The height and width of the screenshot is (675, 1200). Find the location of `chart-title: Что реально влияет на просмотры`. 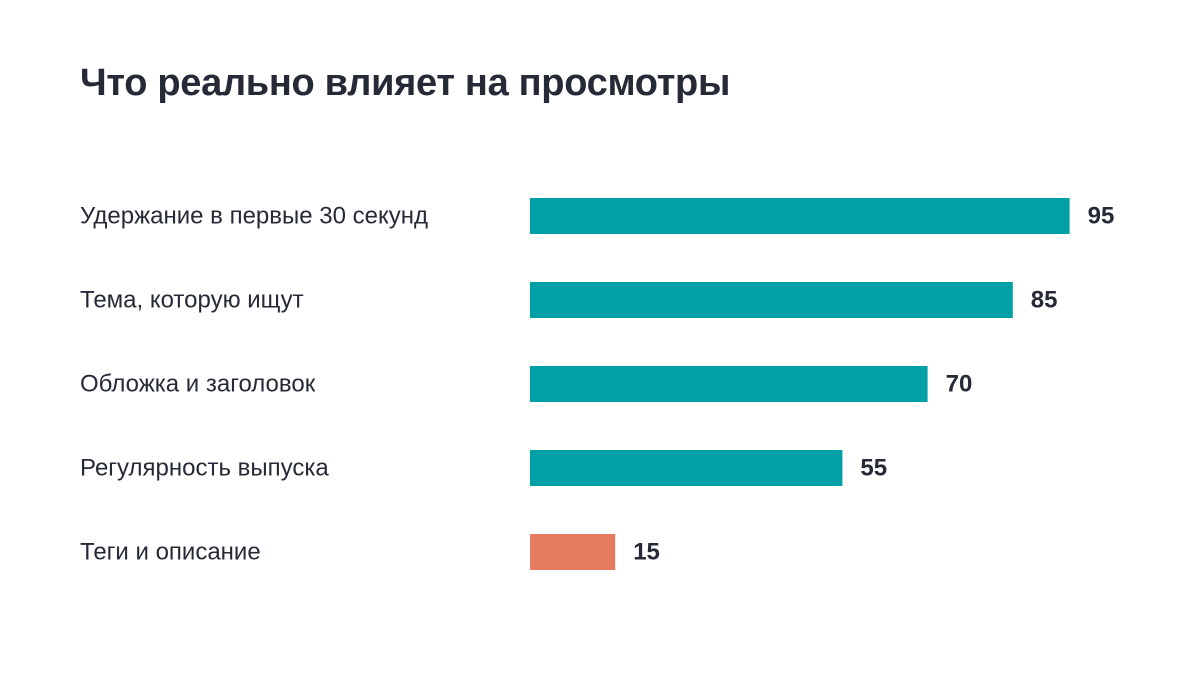

chart-title: Что реально влияет на просмотры is located at coordinates (405, 83).